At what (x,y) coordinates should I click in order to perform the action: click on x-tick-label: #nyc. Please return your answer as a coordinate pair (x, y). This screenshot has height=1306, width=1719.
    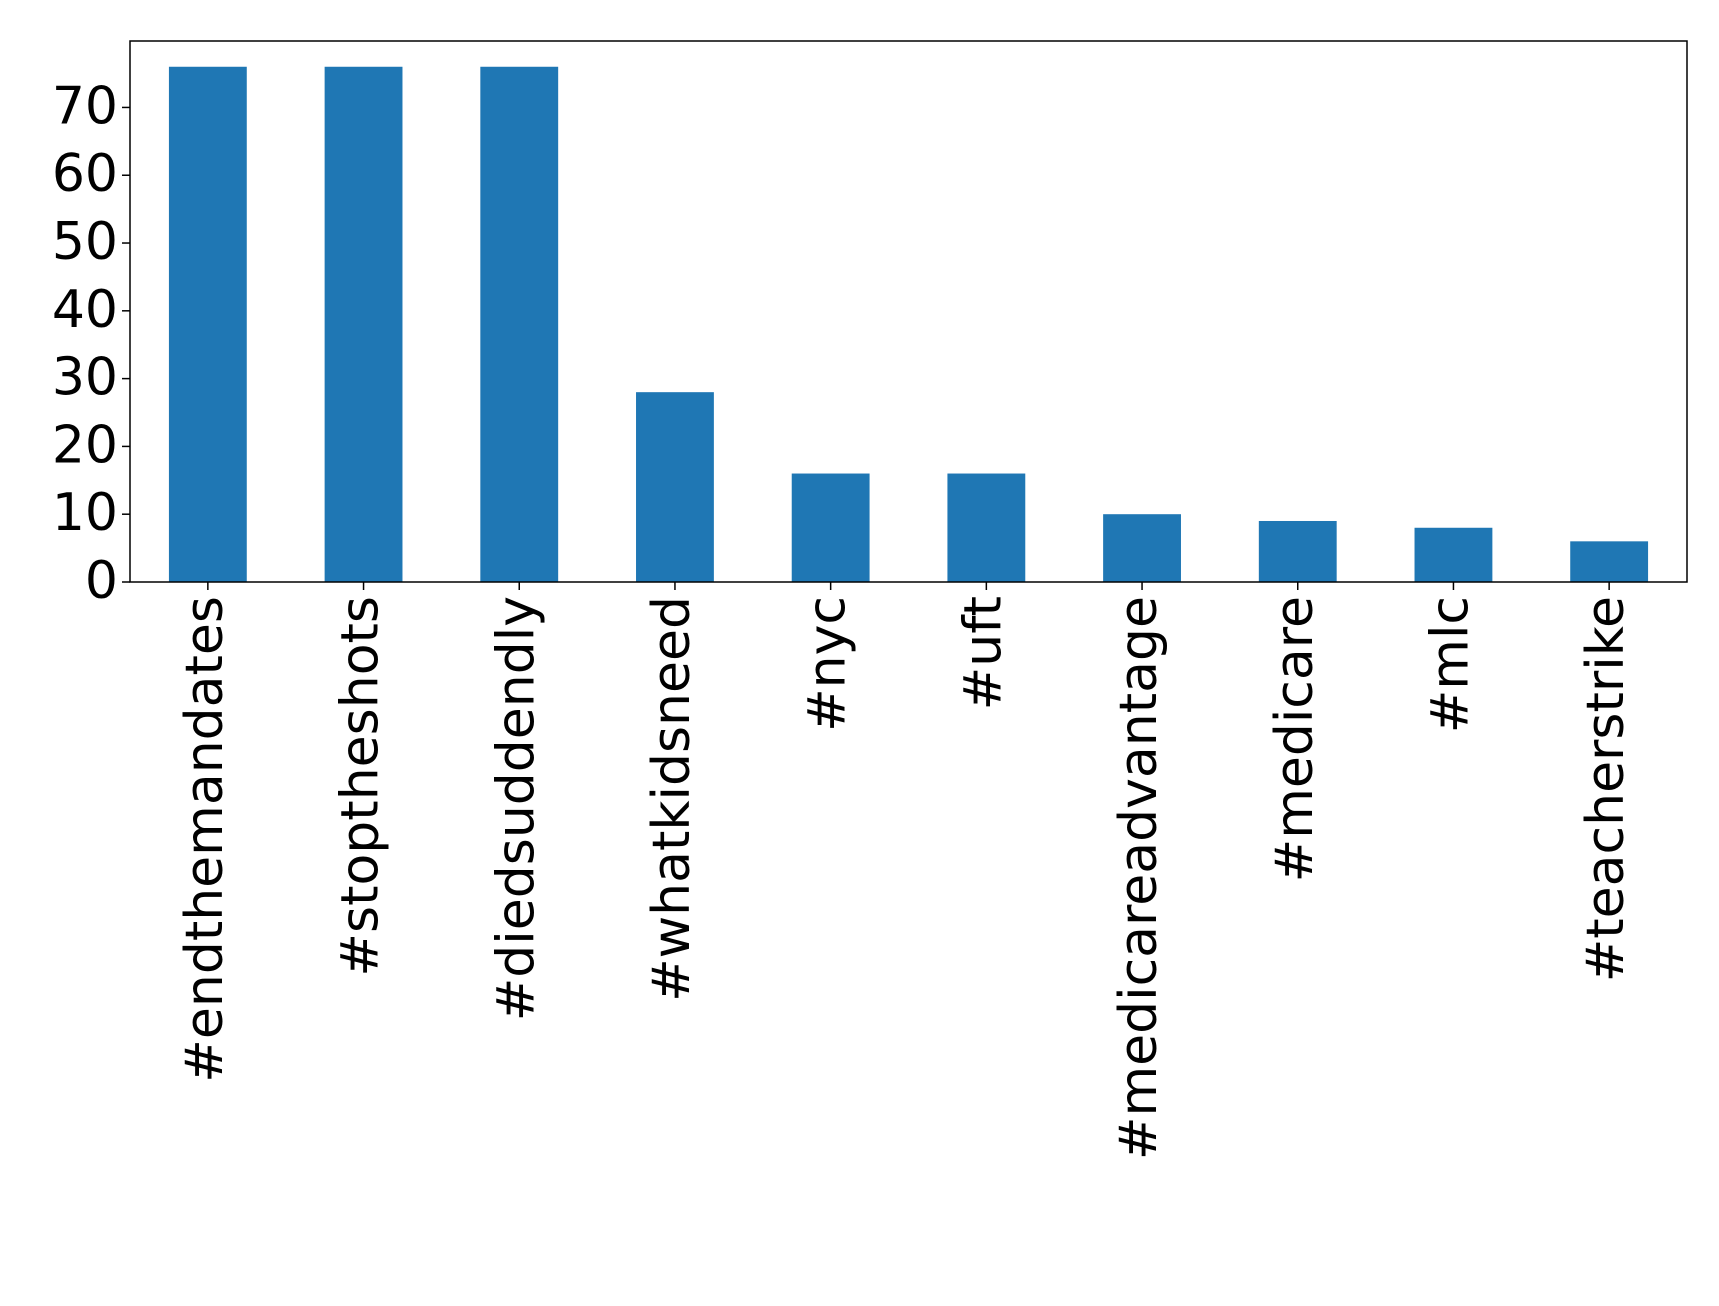
    Looking at the image, I should click on (828, 664).